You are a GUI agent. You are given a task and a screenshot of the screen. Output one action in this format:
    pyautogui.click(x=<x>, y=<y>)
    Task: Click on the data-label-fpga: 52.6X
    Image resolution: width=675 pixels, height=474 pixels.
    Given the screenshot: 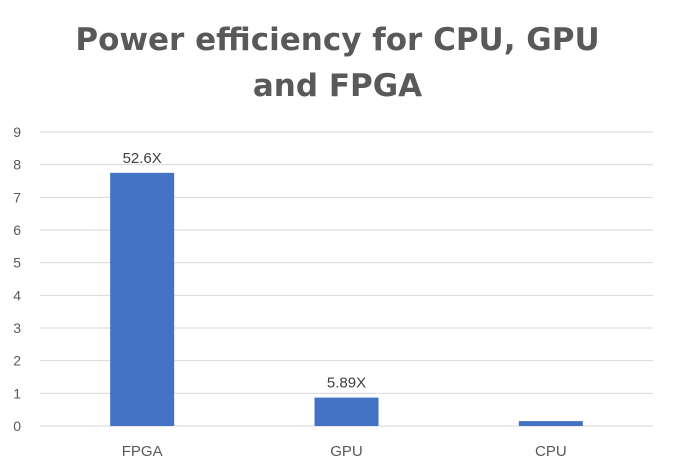 What is the action you would take?
    pyautogui.click(x=142, y=158)
    